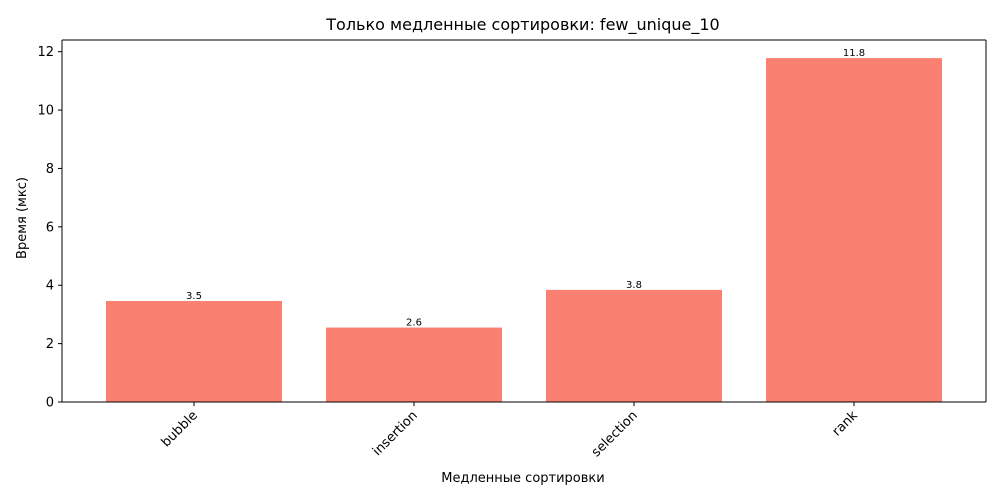 The width and height of the screenshot is (1000, 500). Describe the element at coordinates (50, 227) in the screenshot. I see `y-tick-label: 6` at that location.